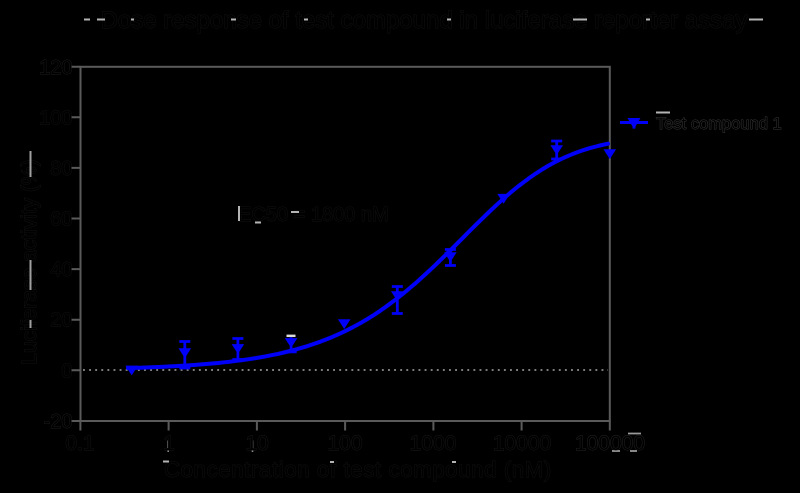 This screenshot has height=493, width=800. Describe the element at coordinates (61, 169) in the screenshot. I see `svg-text: 80` at that location.